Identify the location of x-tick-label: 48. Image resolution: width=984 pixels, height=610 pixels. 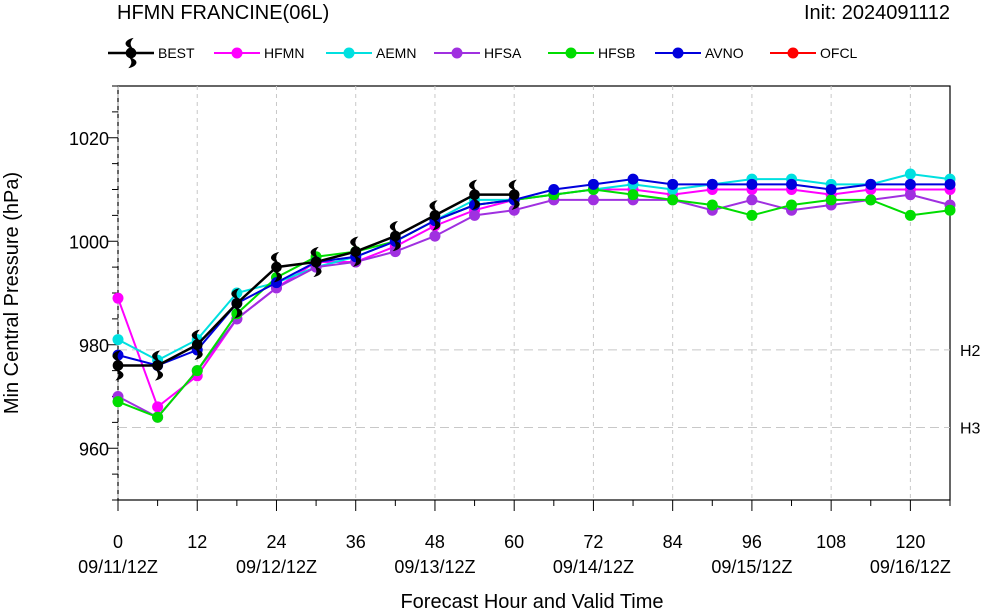
(435, 542).